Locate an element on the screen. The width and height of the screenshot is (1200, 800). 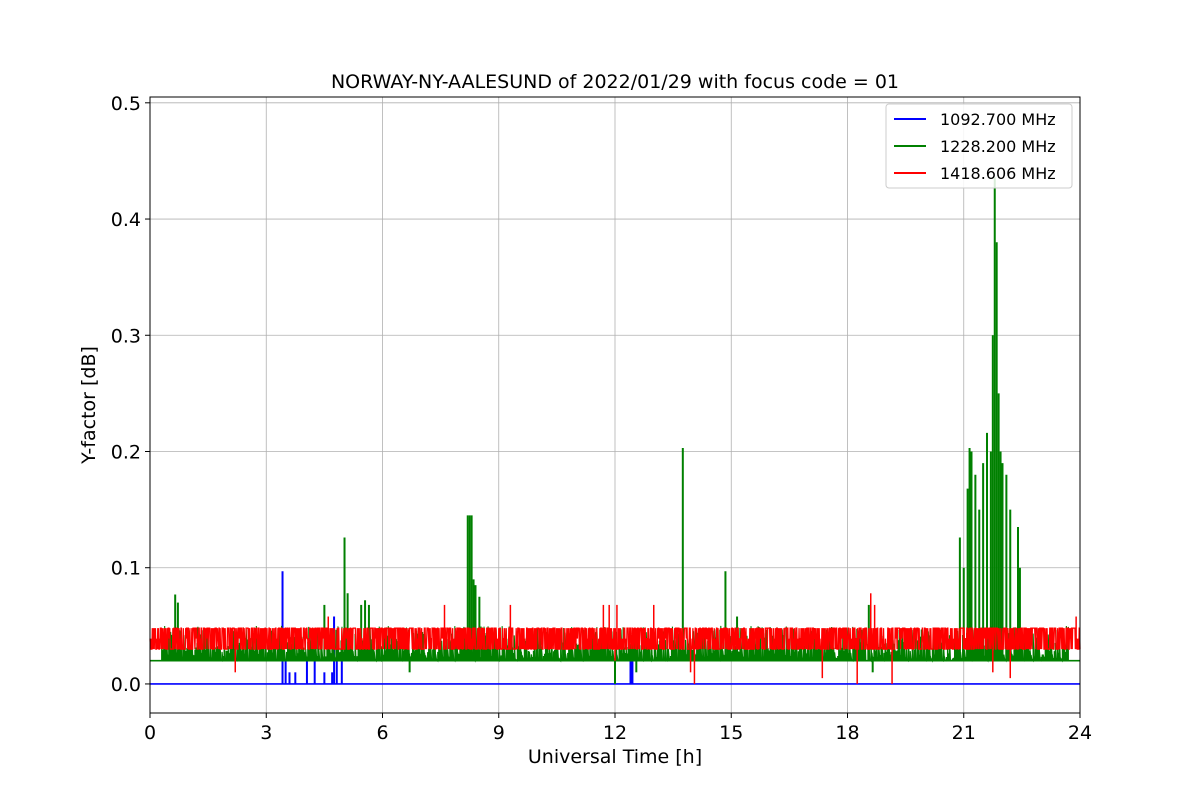
legend: 1092.700 MHz 1228.200 MHz 1418.606 MHz is located at coordinates (979, 146).